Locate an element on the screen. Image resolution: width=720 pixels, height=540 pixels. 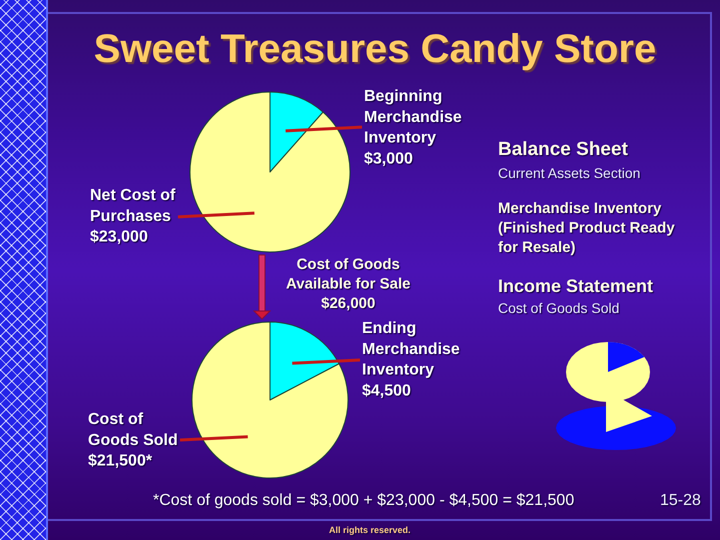
data-label: $23,000 is located at coordinates (119, 237).